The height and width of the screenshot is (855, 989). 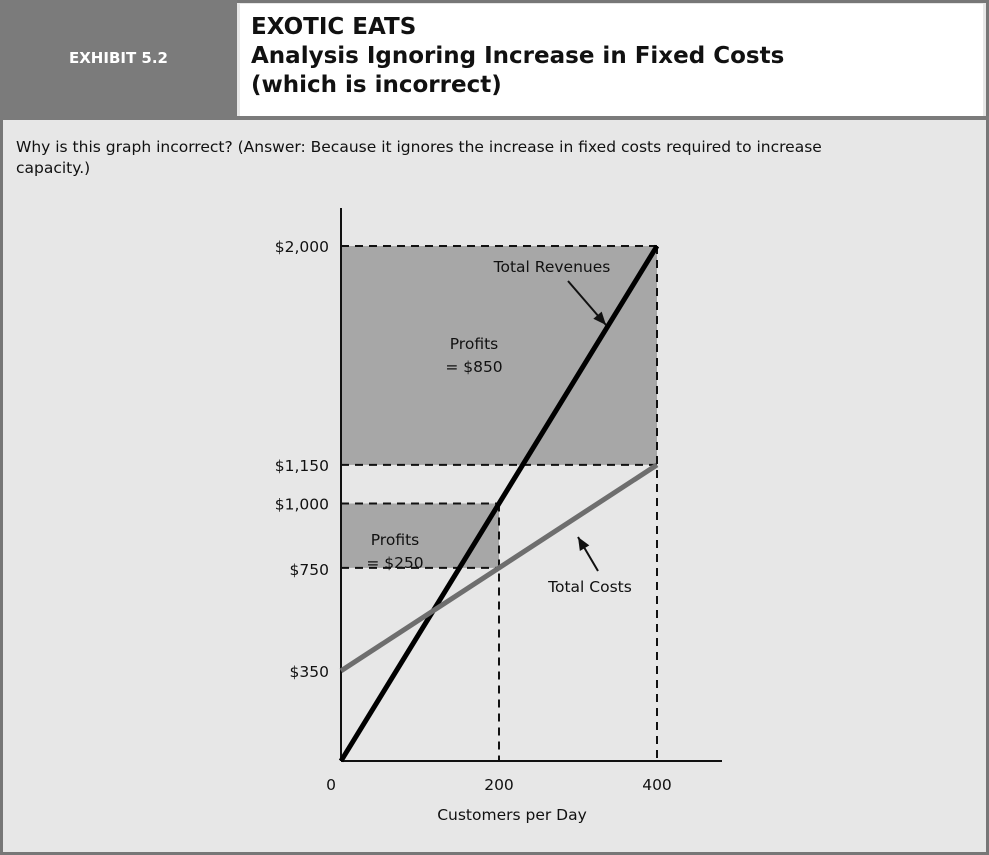 What do you see at coordinates (657, 785) in the screenshot?
I see `x-tick-label: 400` at bounding box center [657, 785].